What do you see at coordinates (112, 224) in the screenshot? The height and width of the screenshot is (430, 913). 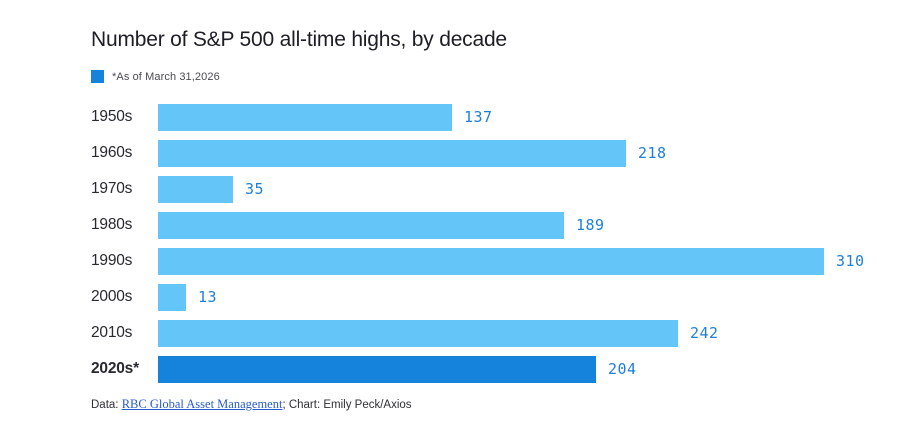 I see `category-label: 1980s` at bounding box center [112, 224].